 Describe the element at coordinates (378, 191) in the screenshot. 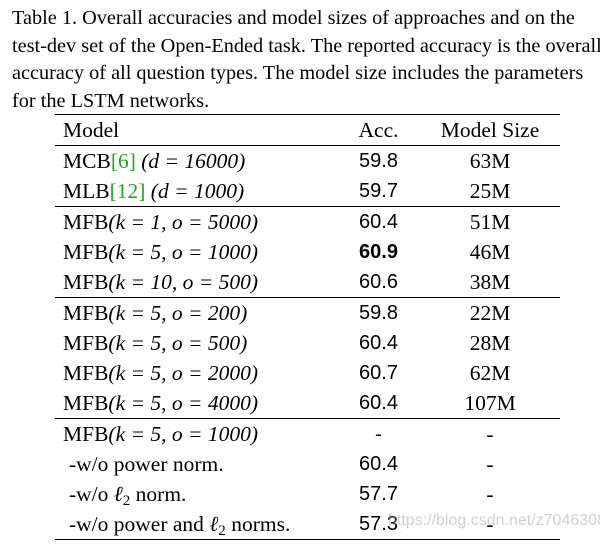

I see `acc-cell: 59.7` at that location.